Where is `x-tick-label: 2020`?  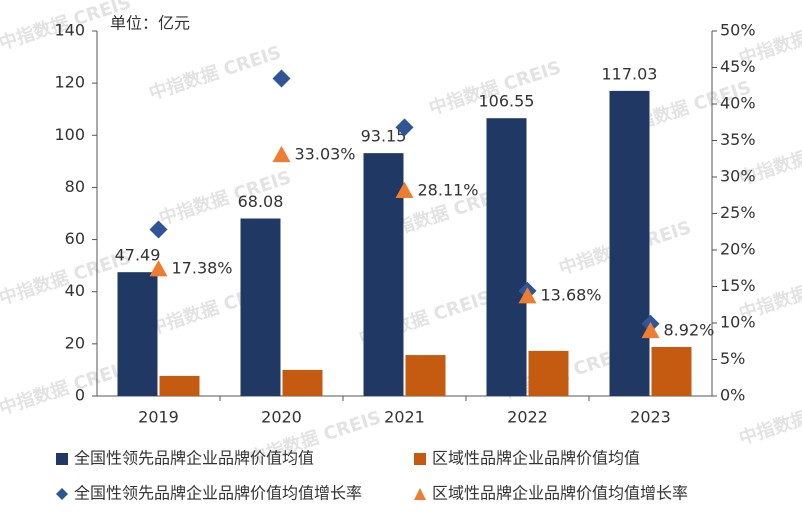
x-tick-label: 2020 is located at coordinates (281, 417).